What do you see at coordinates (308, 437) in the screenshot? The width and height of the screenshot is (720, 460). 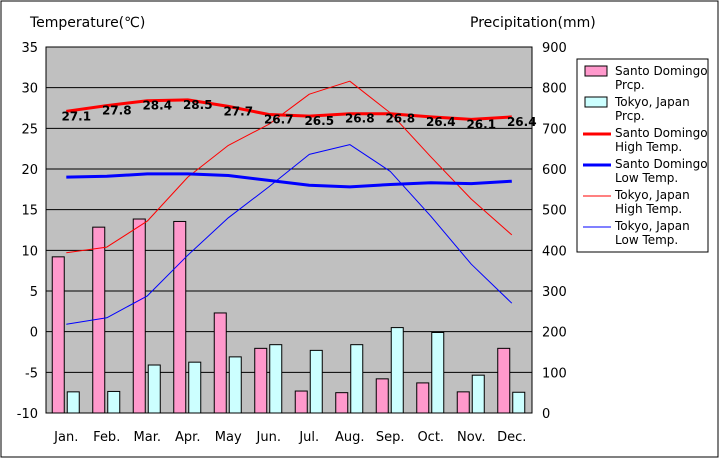 I see `month-label: Jul.` at bounding box center [308, 437].